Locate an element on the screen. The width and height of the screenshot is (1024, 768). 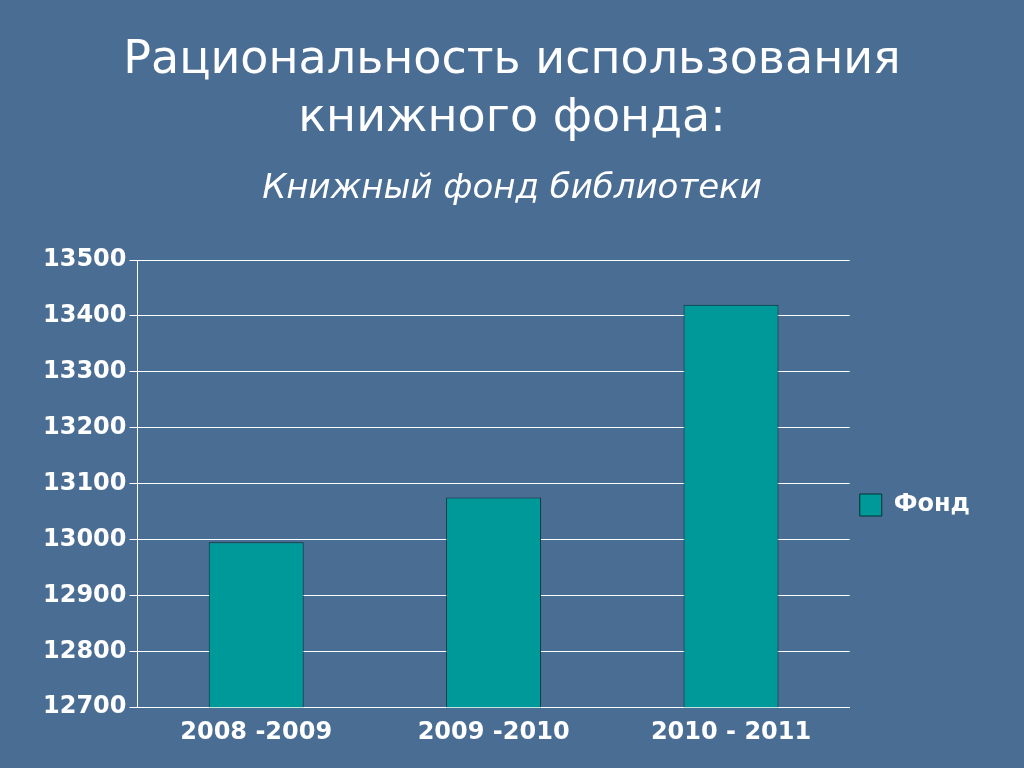
chart-title: Рациональность использования книжного фонда: is located at coordinates (512, 86).